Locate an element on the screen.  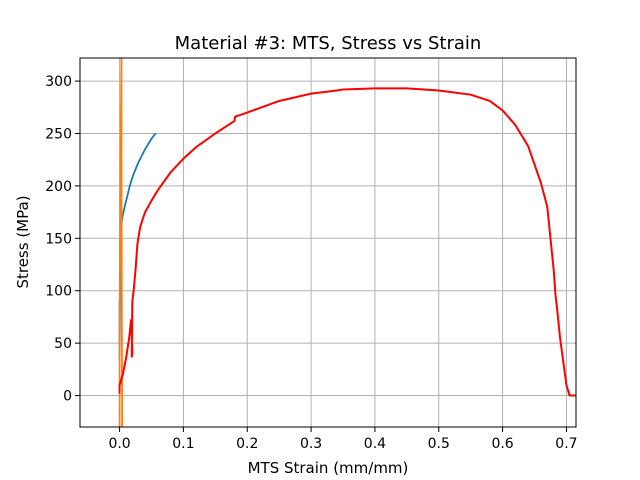
x-tick-label: 0.5 is located at coordinates (439, 444).